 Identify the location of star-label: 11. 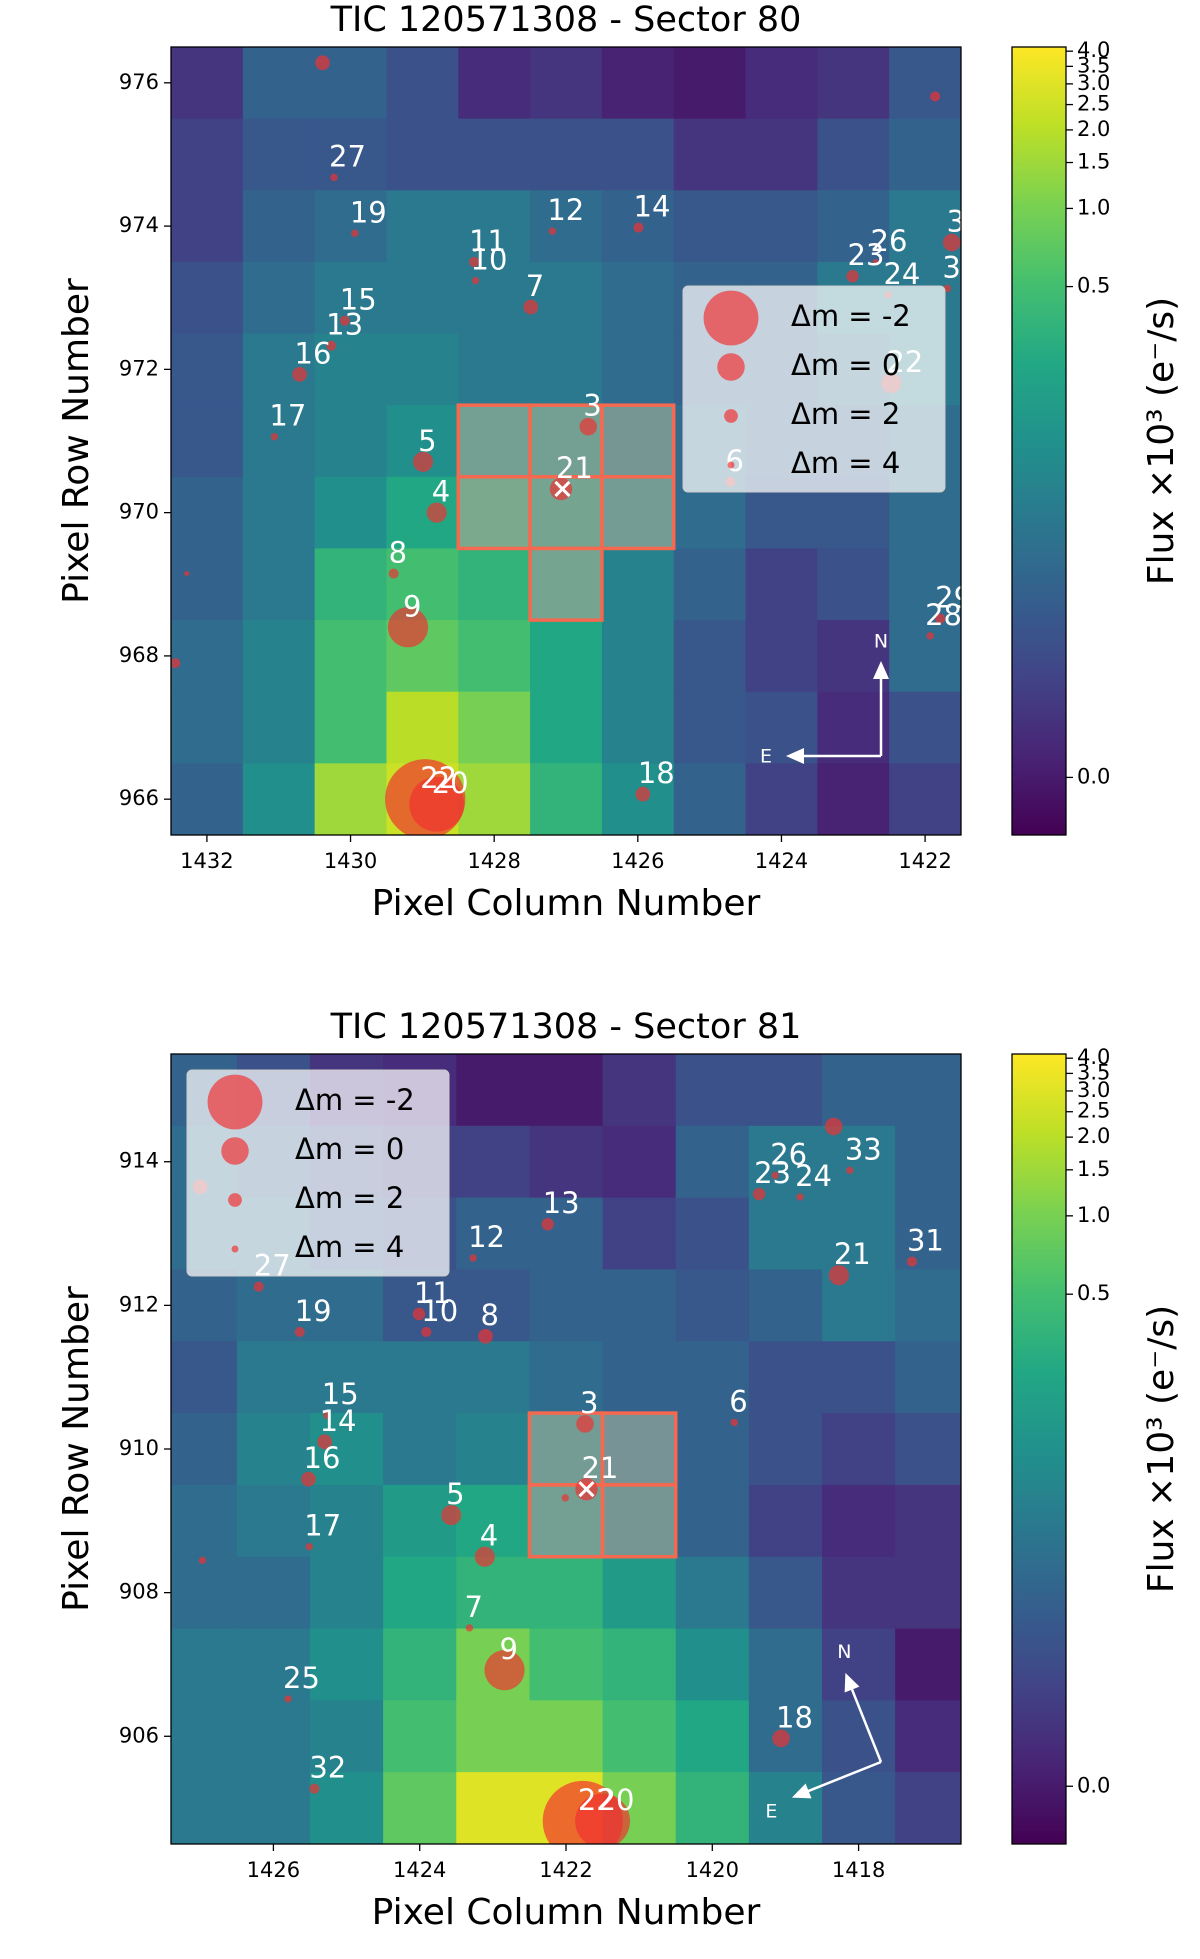
(432, 1293).